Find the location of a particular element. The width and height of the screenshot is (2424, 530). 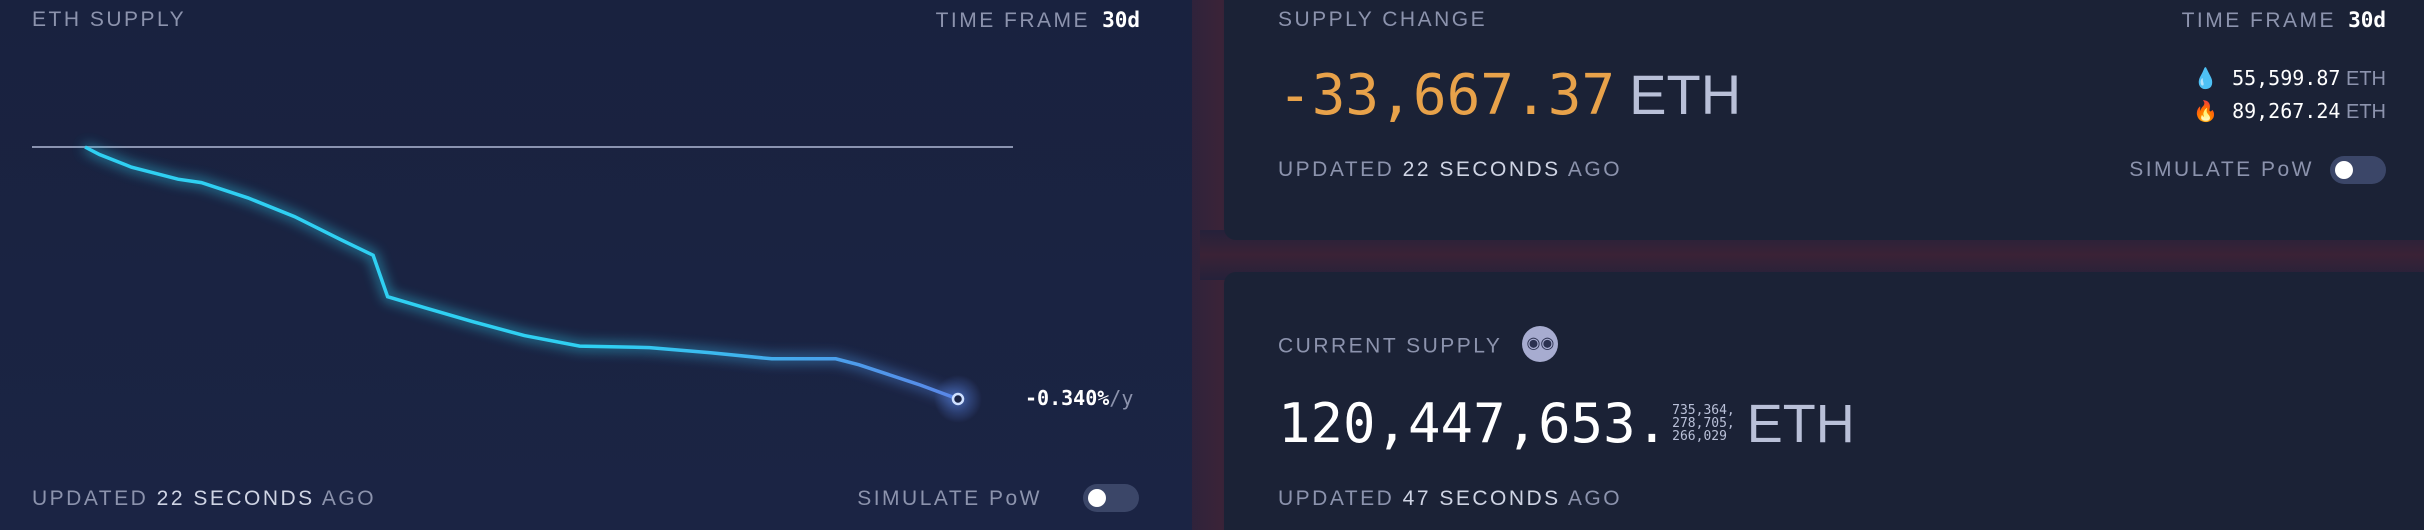

supply-fraction: 735,364, 278,705, 266,029 is located at coordinates (1703, 423).